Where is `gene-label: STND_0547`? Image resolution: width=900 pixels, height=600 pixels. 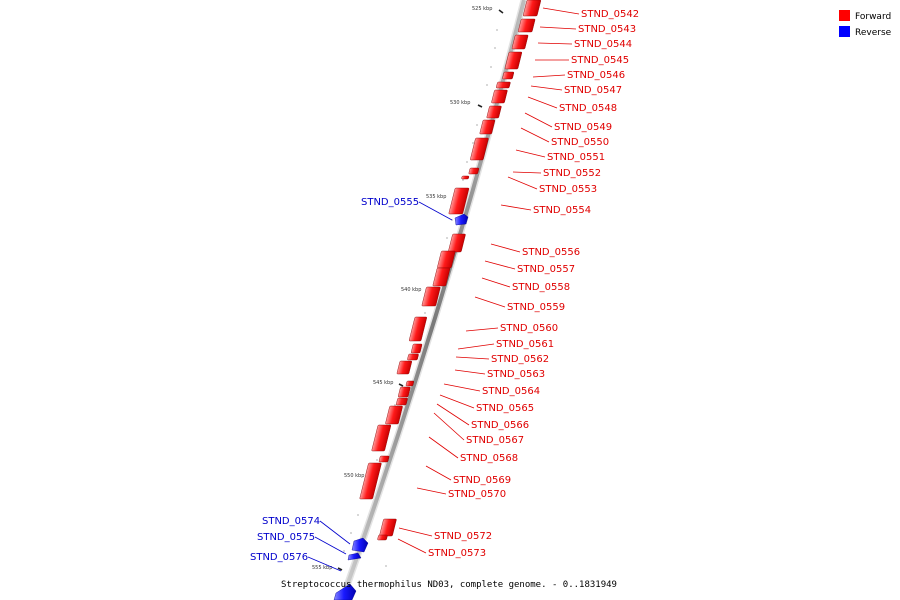 gene-label: STND_0547 is located at coordinates (593, 90).